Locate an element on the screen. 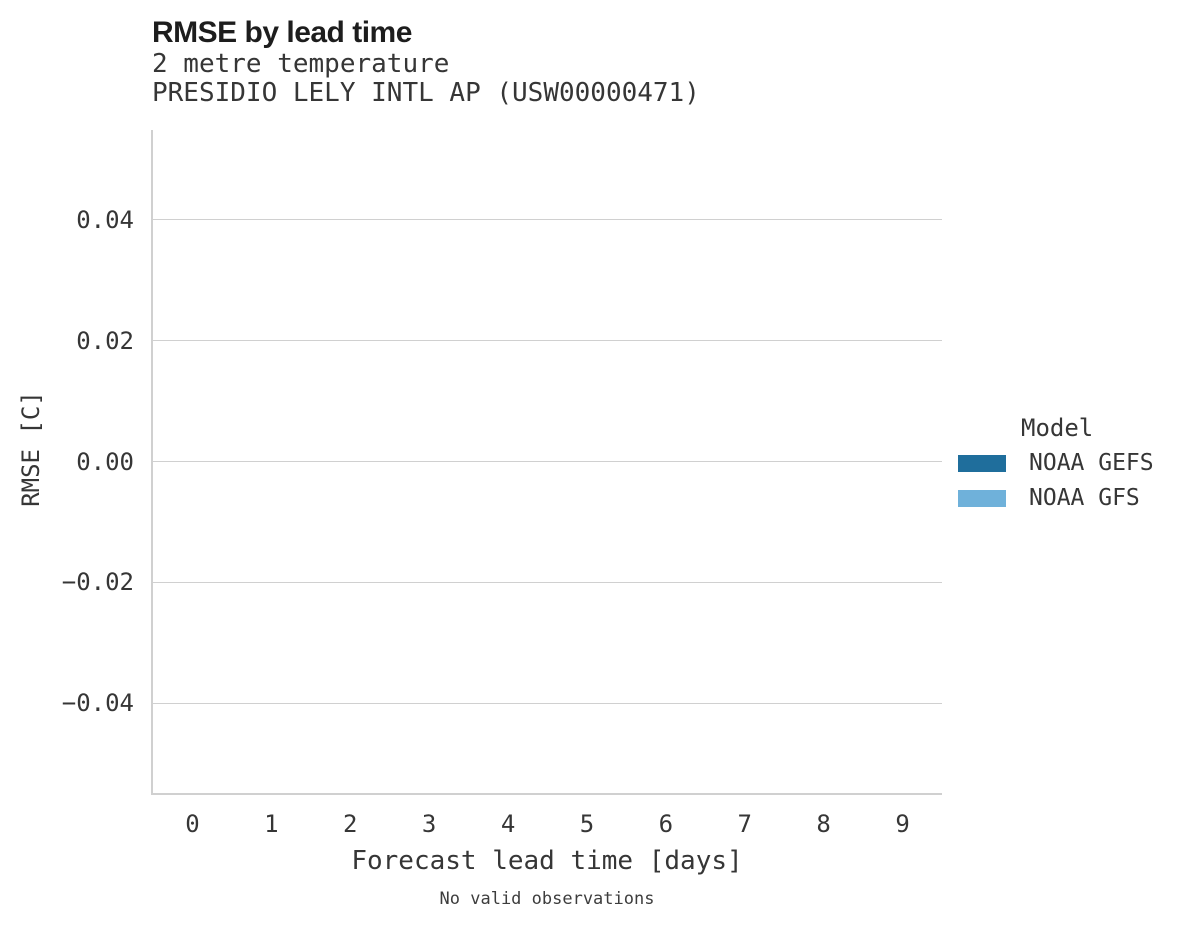 This screenshot has height=928, width=1182. legend-item-noaa-gfs: NOAA GFS is located at coordinates (1049, 498).